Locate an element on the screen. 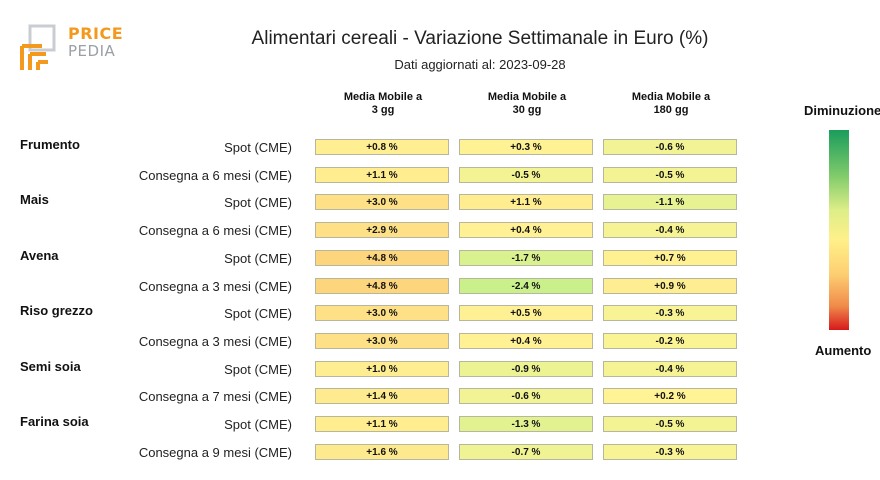 The width and height of the screenshot is (880, 480). logo-text-price: PRICE is located at coordinates (96, 33).